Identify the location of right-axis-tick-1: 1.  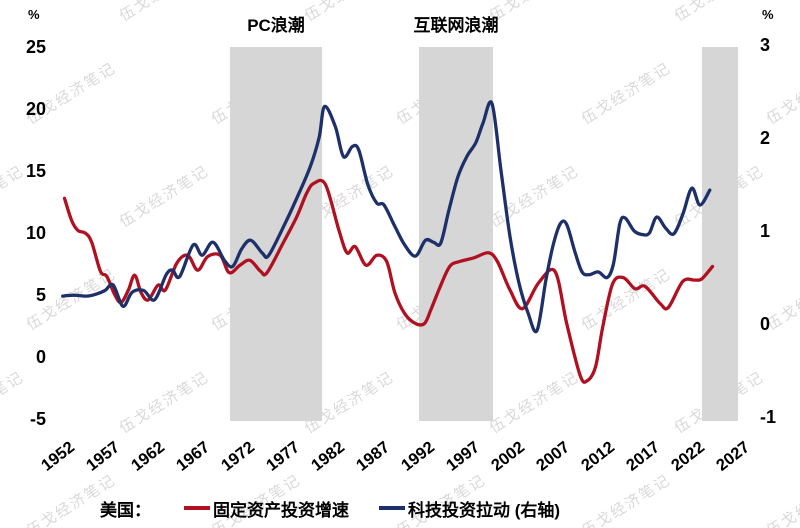
(765, 231).